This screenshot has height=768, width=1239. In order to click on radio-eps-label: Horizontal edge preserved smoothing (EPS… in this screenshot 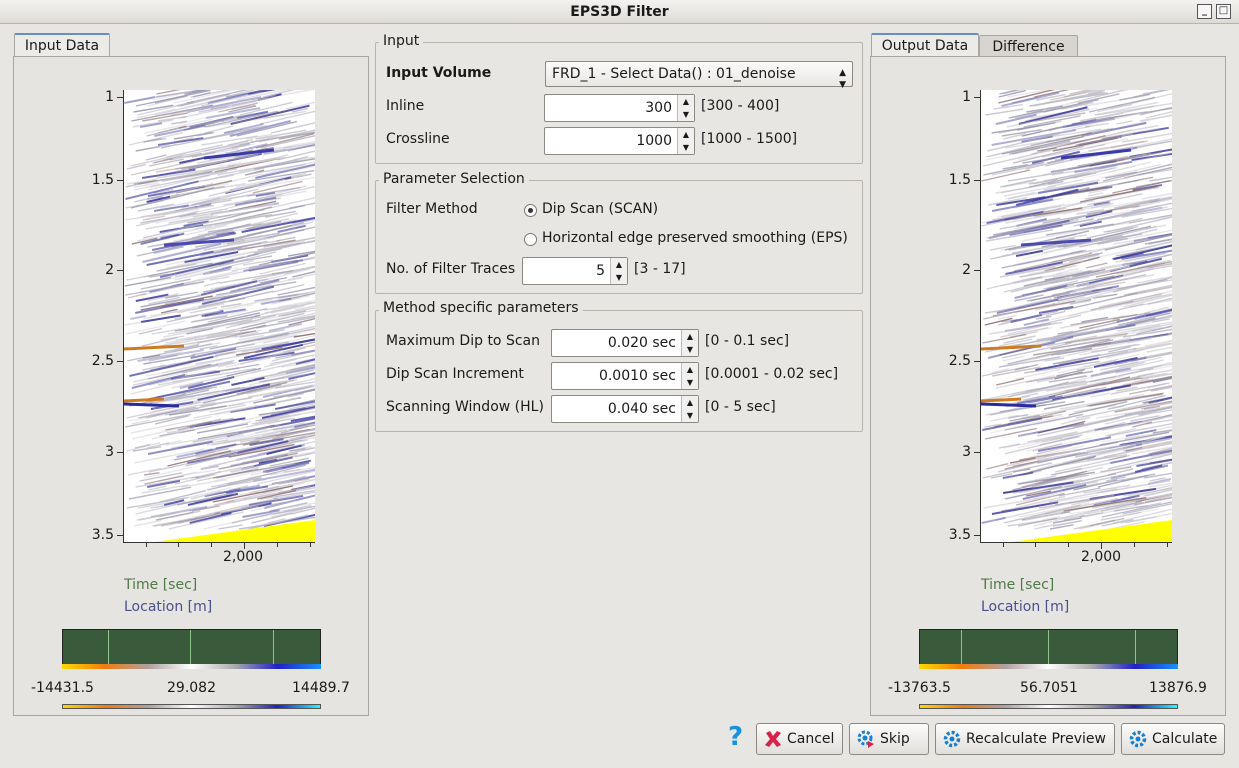, I will do `click(695, 238)`.